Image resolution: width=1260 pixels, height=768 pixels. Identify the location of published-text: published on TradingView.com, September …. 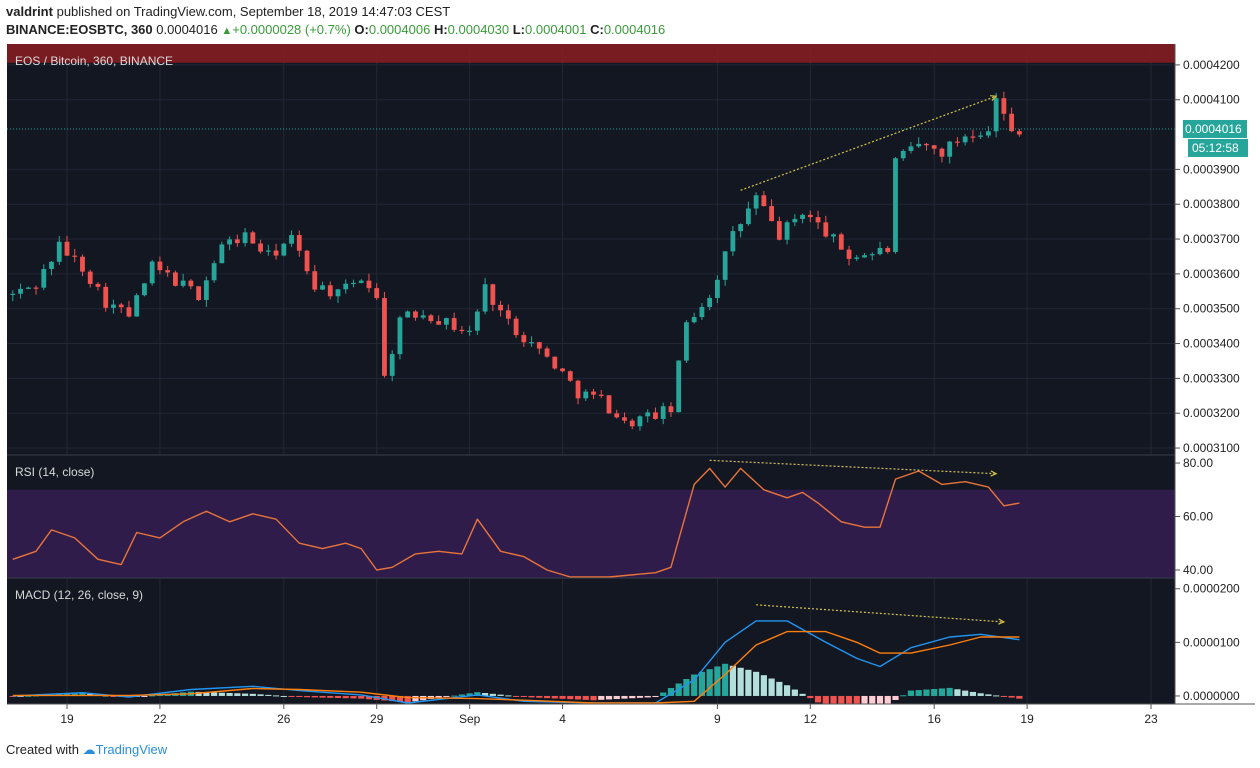
(253, 11).